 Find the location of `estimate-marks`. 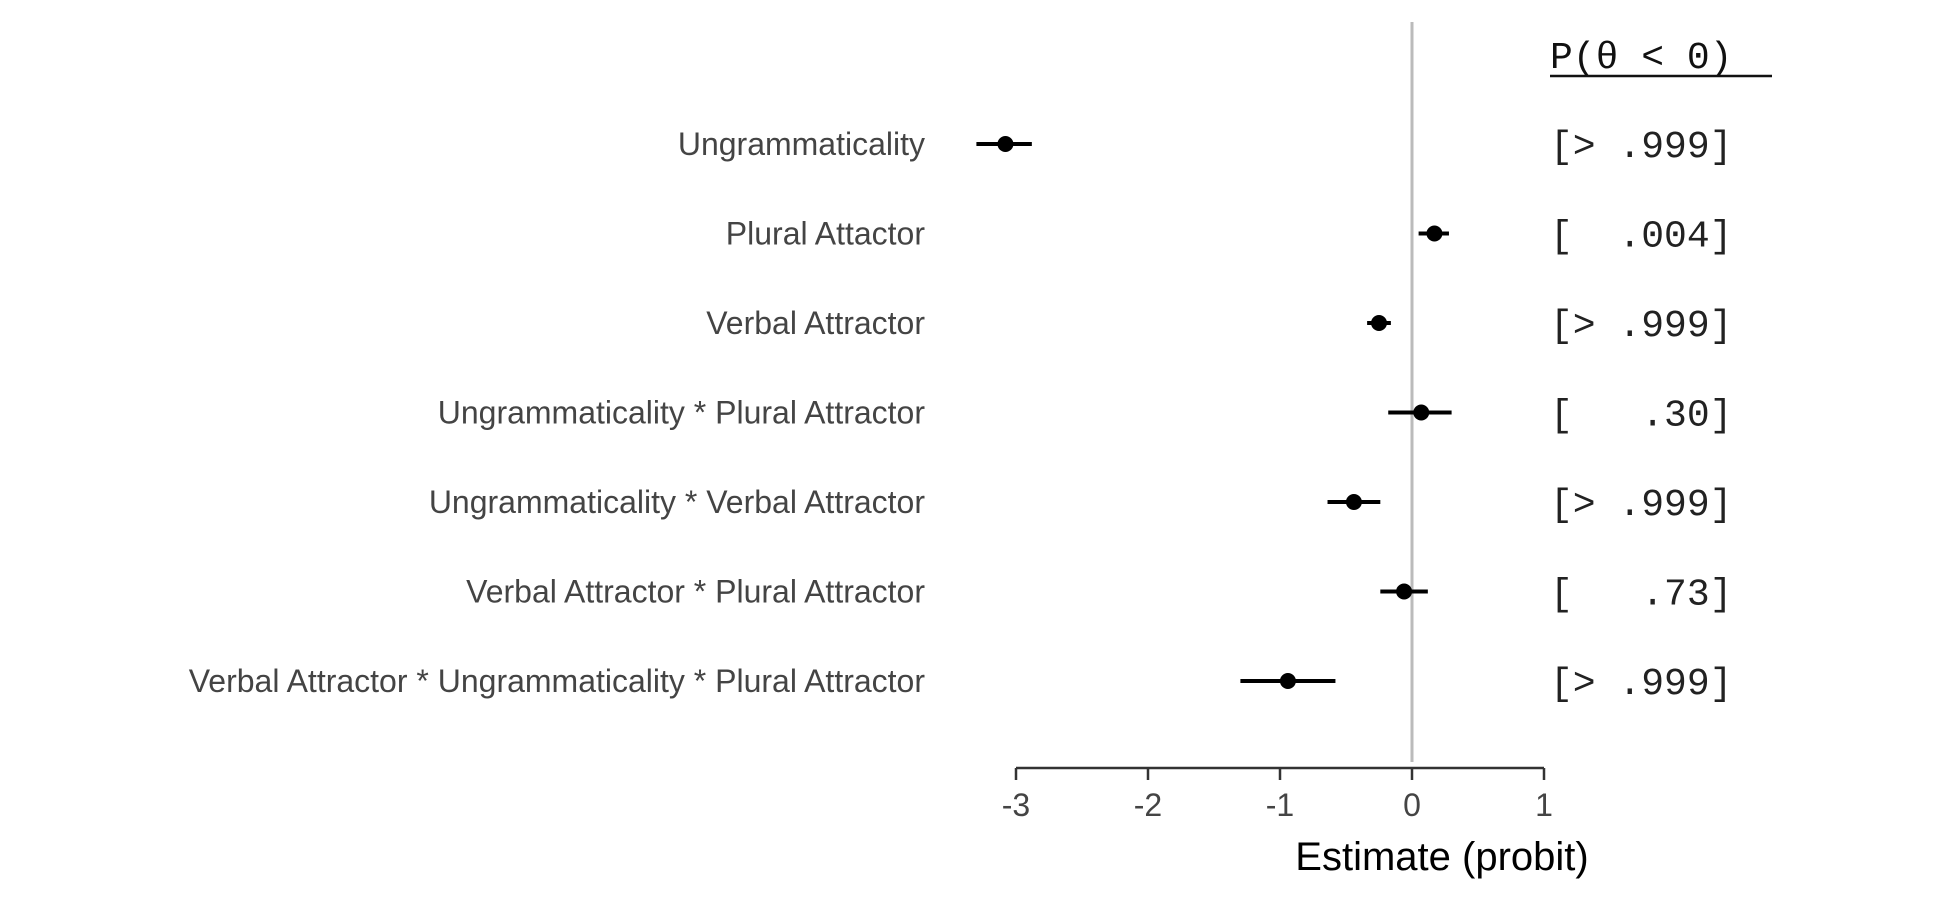

estimate-marks is located at coordinates (1214, 412).